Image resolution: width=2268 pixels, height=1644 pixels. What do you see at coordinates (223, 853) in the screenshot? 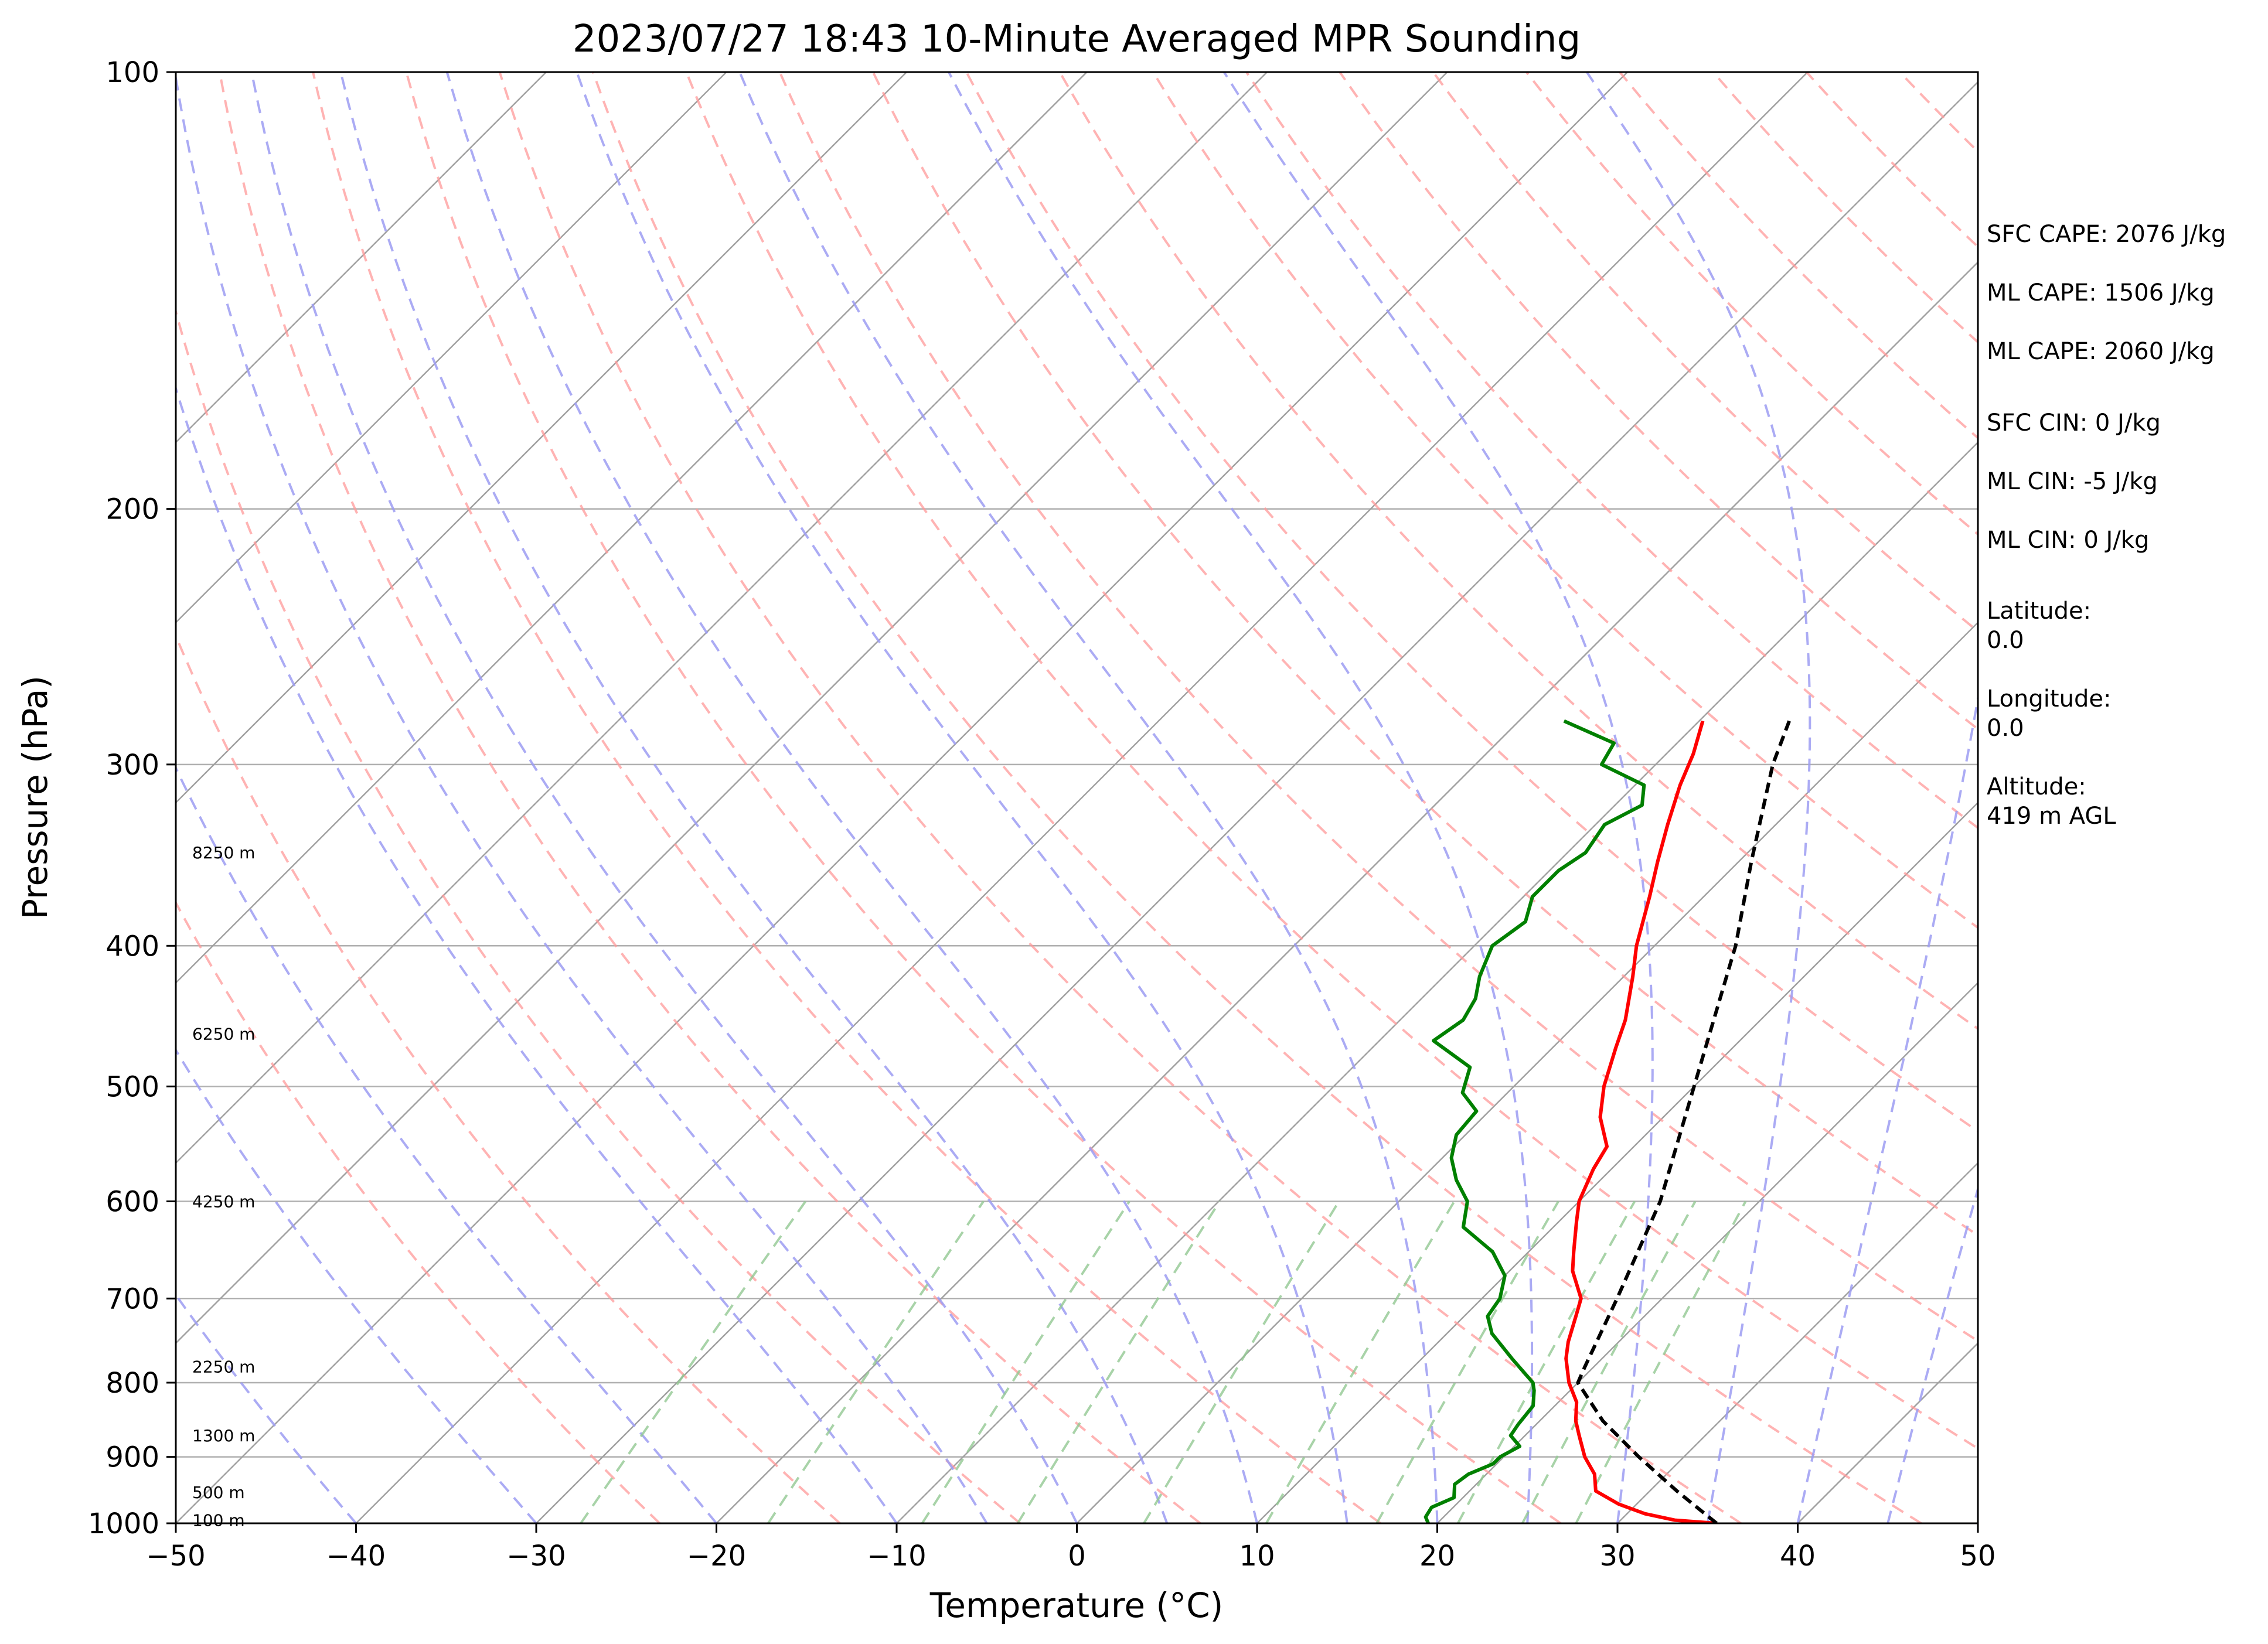
I see `height-label: 8250 m` at bounding box center [223, 853].